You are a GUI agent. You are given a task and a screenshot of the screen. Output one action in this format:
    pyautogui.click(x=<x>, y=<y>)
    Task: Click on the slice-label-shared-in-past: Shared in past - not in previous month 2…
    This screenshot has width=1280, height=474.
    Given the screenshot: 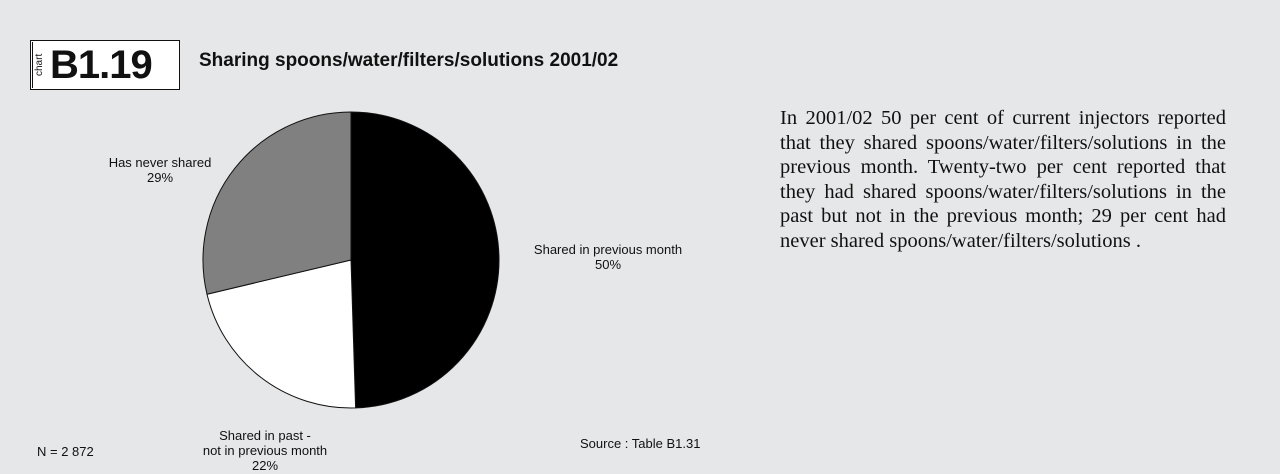 What is the action you would take?
    pyautogui.click(x=265, y=450)
    